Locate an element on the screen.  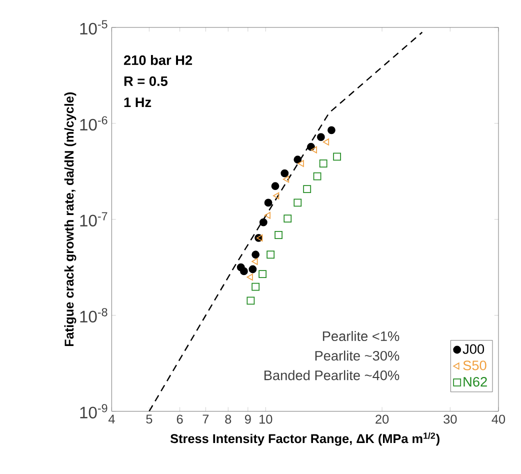
x-tick-label: 6 is located at coordinates (179, 419).